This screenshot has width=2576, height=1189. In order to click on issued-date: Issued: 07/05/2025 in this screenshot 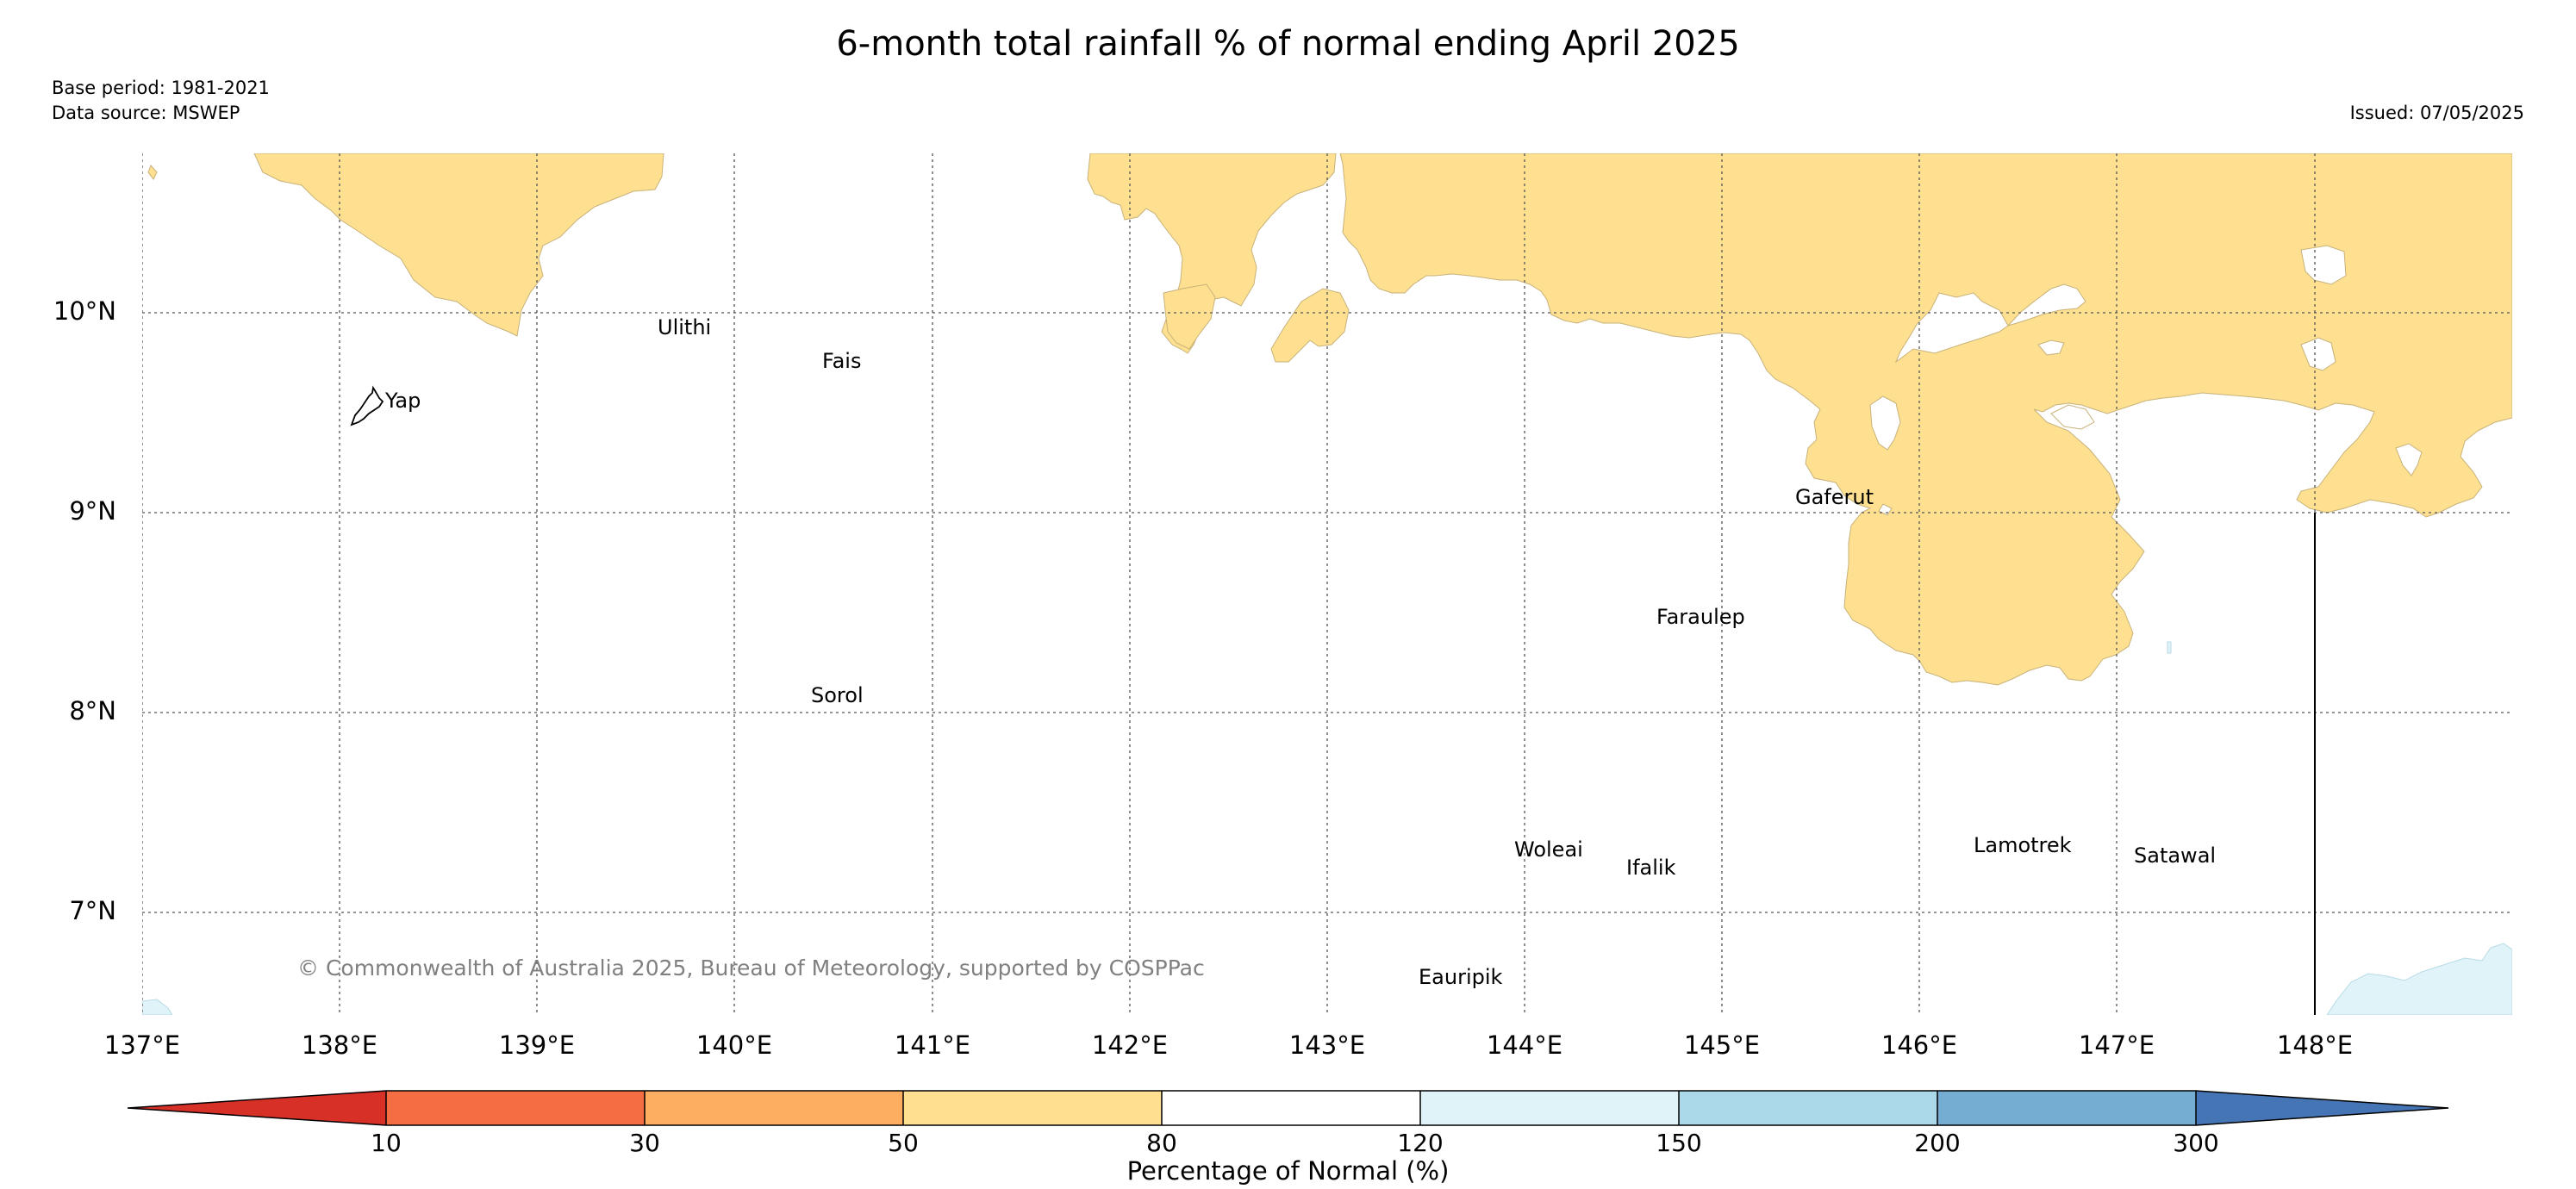, I will do `click(2436, 113)`.